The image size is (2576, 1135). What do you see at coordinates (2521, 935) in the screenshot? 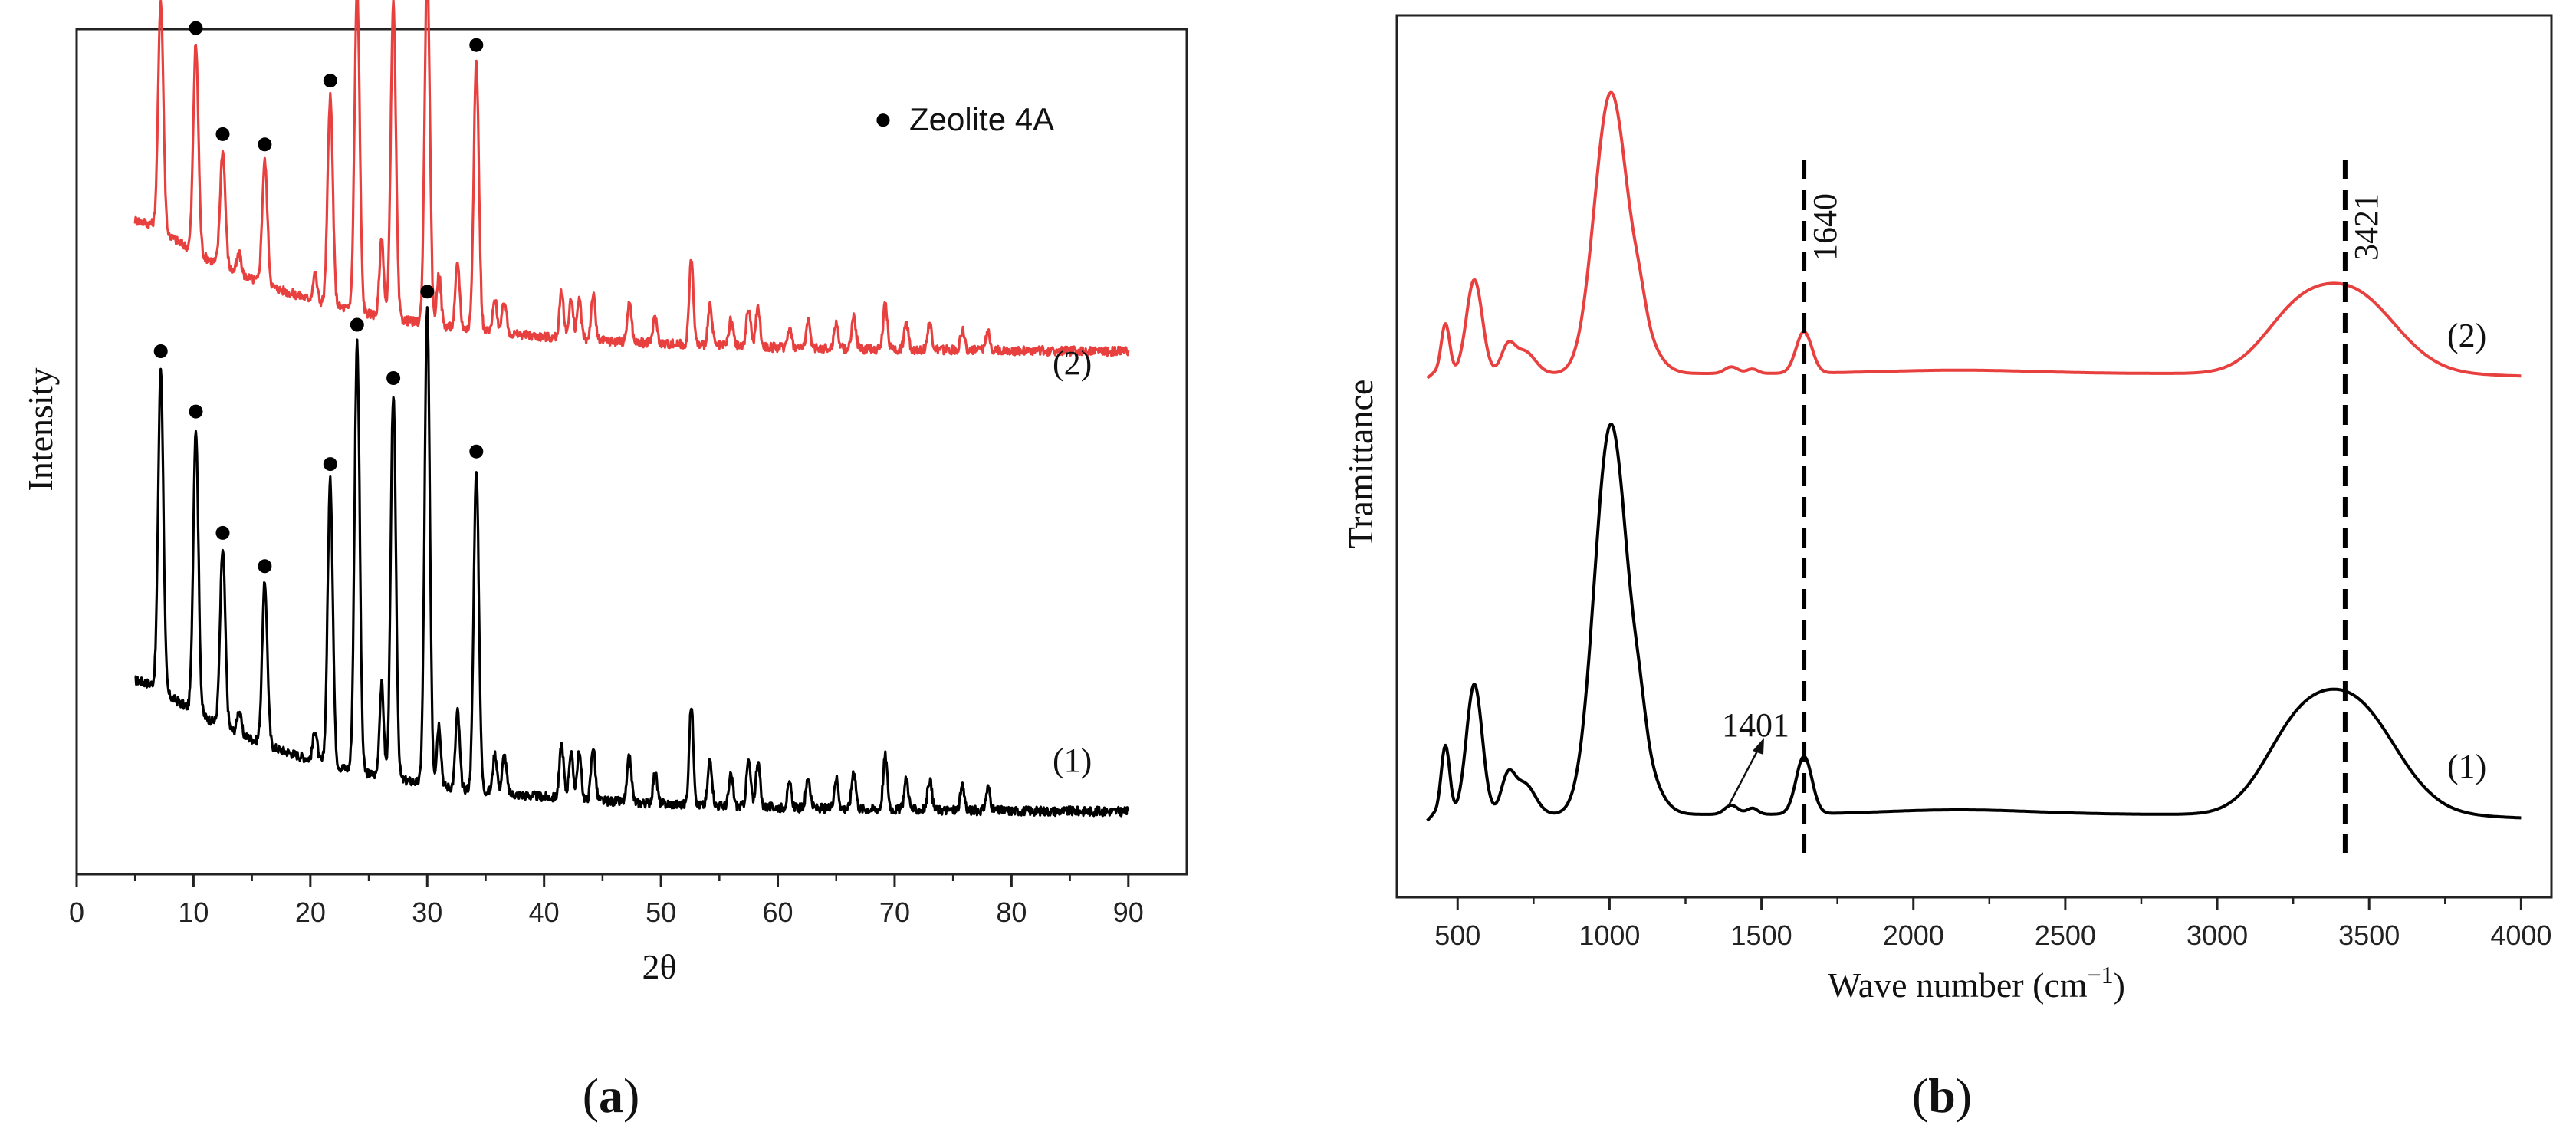
I see `x-tick-label: 4000` at bounding box center [2521, 935].